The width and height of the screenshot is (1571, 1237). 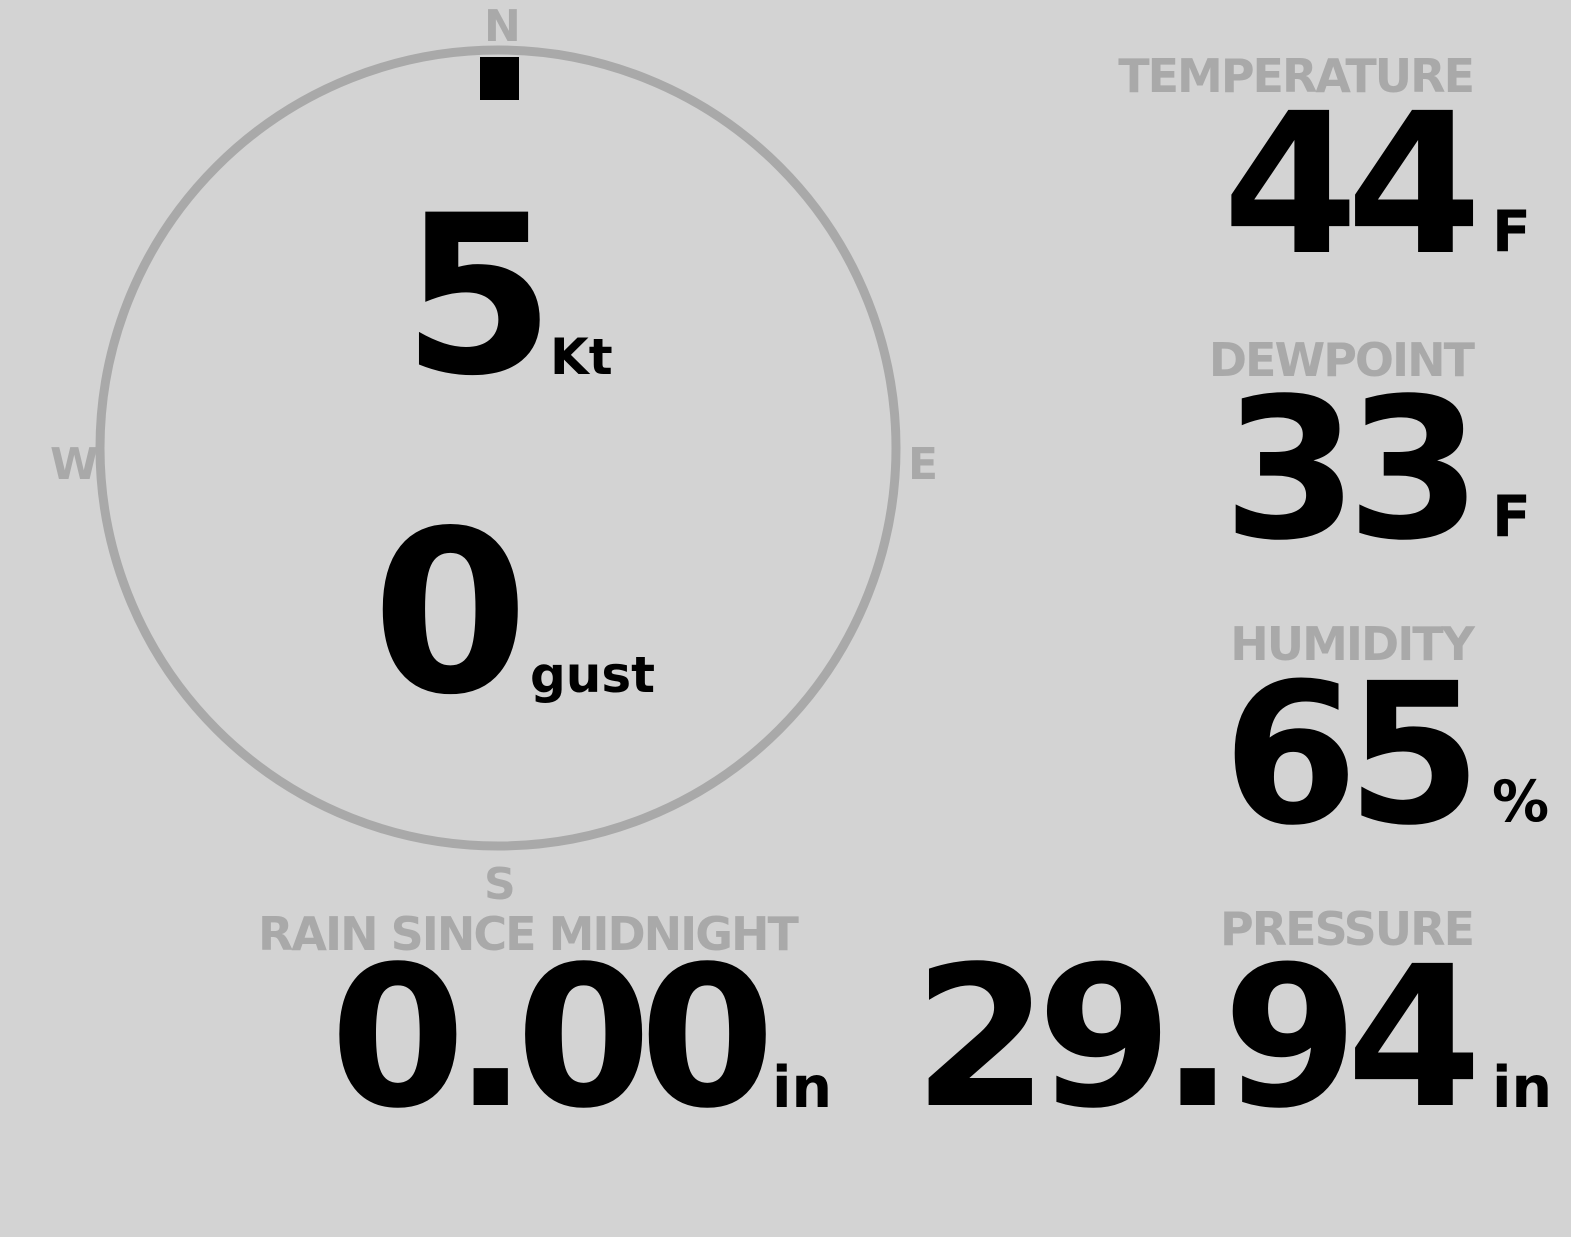 What do you see at coordinates (802, 1088) in the screenshot?
I see `rain-unit: in` at bounding box center [802, 1088].